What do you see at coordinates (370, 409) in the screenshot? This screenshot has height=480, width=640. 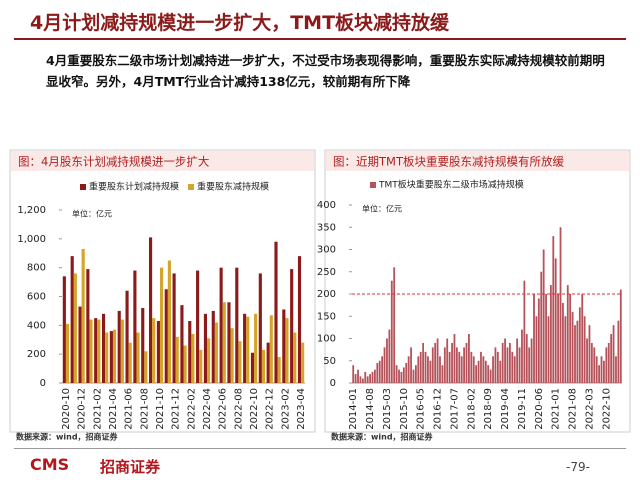 I see `x-tick-label: 2014-08` at bounding box center [370, 409].